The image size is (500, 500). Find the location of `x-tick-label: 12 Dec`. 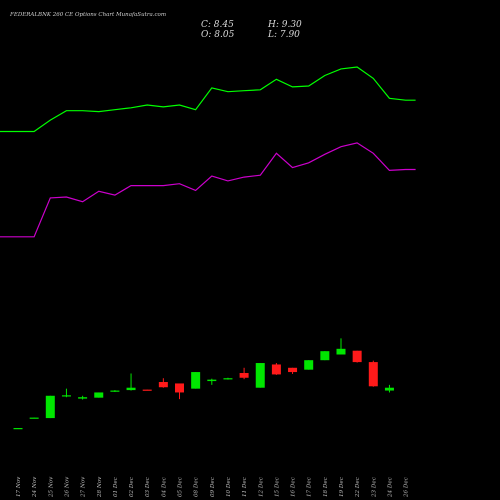

x-tick-label: 12 Dec is located at coordinates (261, 486).